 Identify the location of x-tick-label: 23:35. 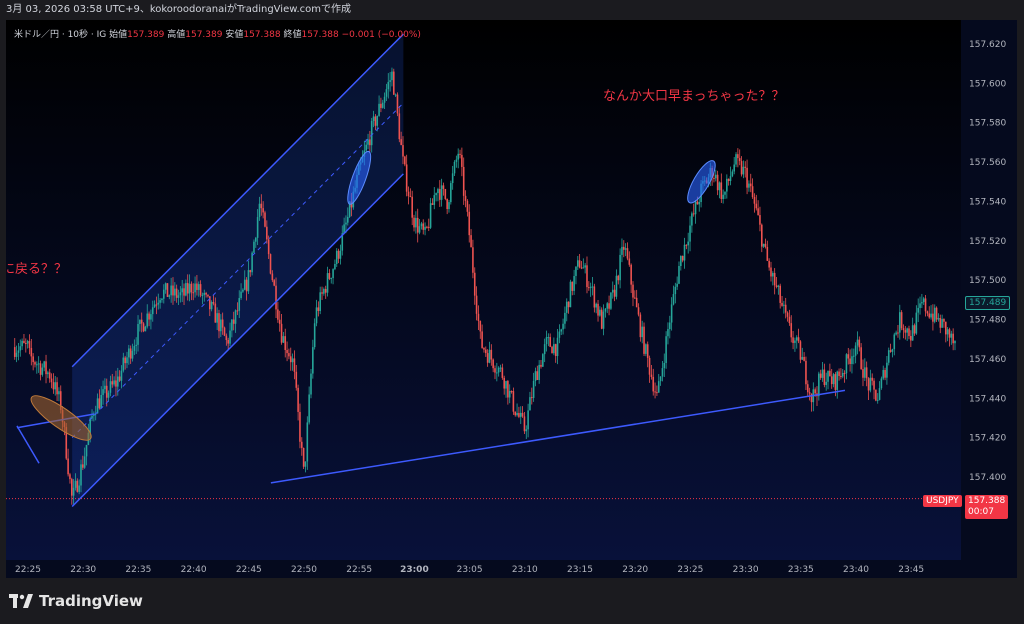
(801, 570).